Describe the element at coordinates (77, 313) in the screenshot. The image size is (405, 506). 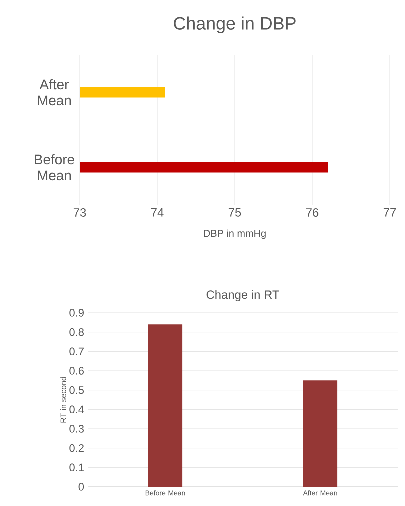
I see `y-tick-label: 0.9` at that location.